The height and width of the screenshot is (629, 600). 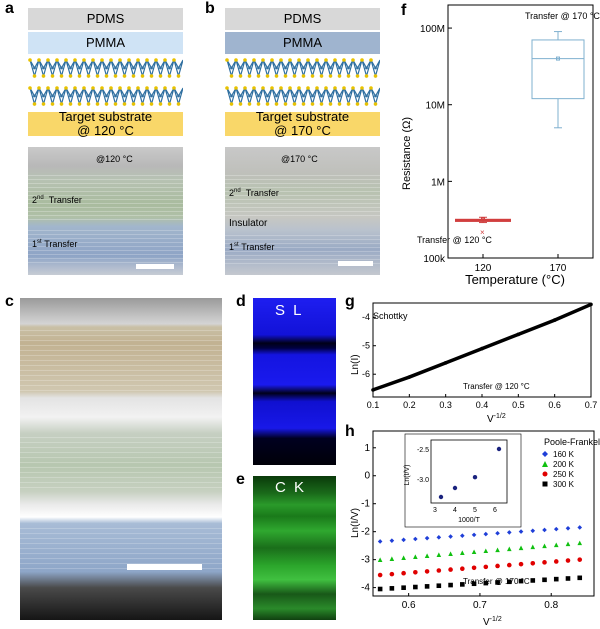 What do you see at coordinates (365, 504) in the screenshot?
I see `y-tick-label: -1` at bounding box center [365, 504].